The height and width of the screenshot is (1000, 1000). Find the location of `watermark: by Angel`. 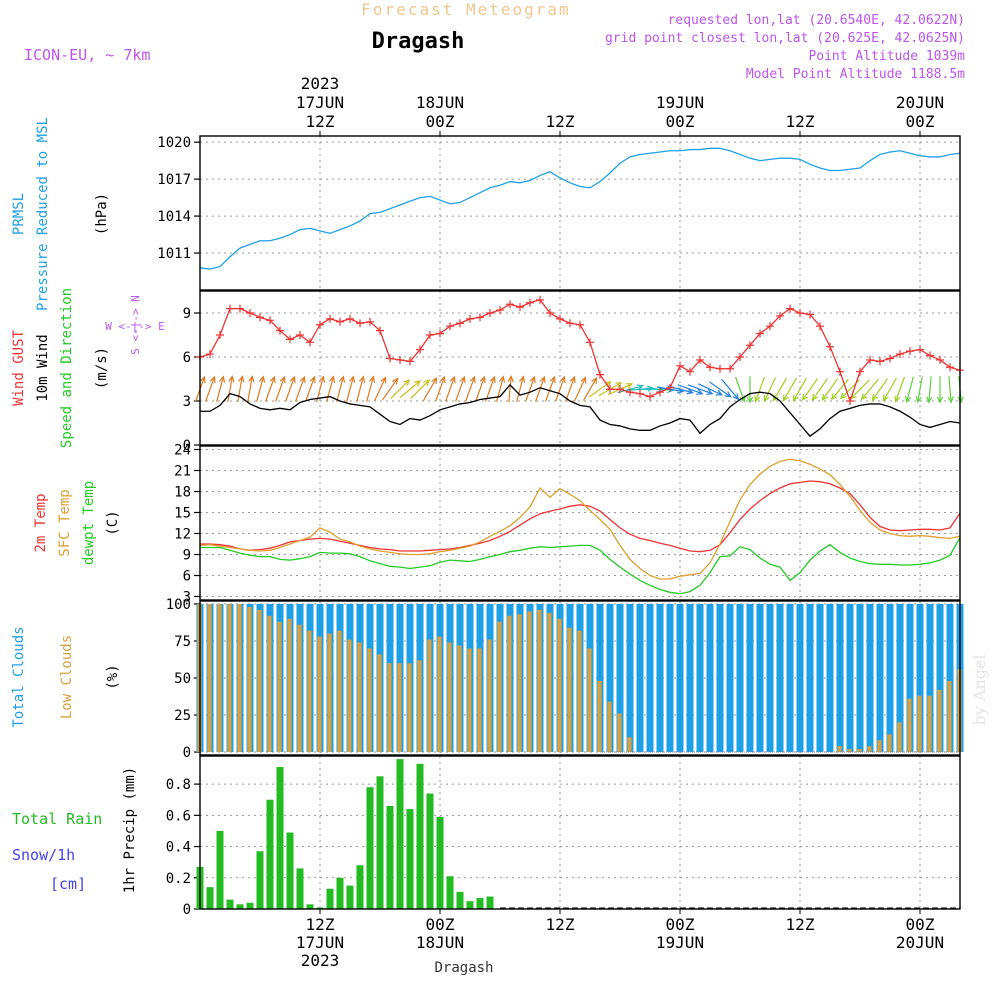

watermark: by Angel is located at coordinates (979, 689).